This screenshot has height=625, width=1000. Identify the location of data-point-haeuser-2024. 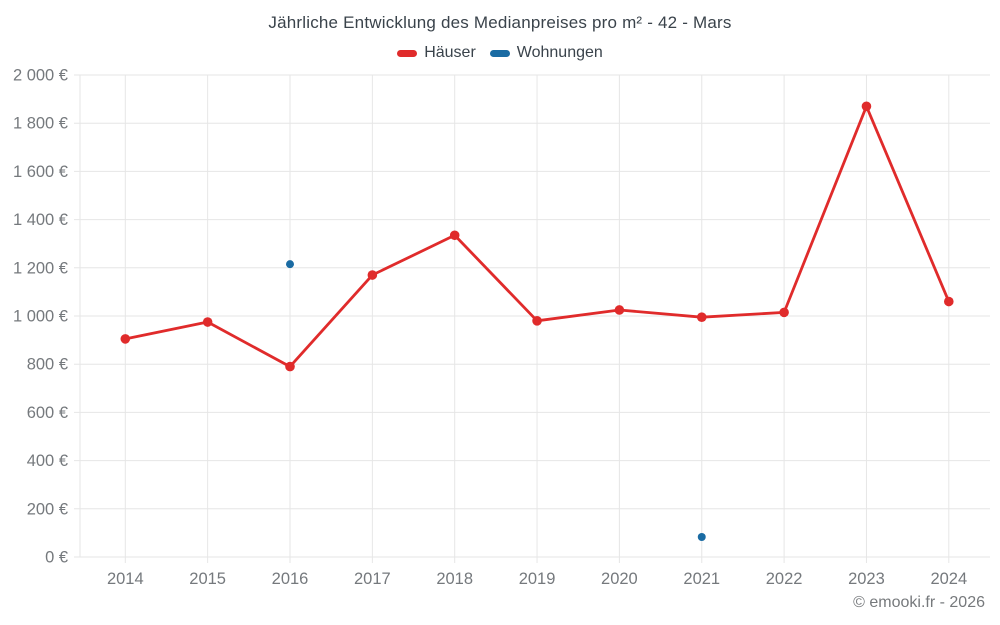
(949, 301).